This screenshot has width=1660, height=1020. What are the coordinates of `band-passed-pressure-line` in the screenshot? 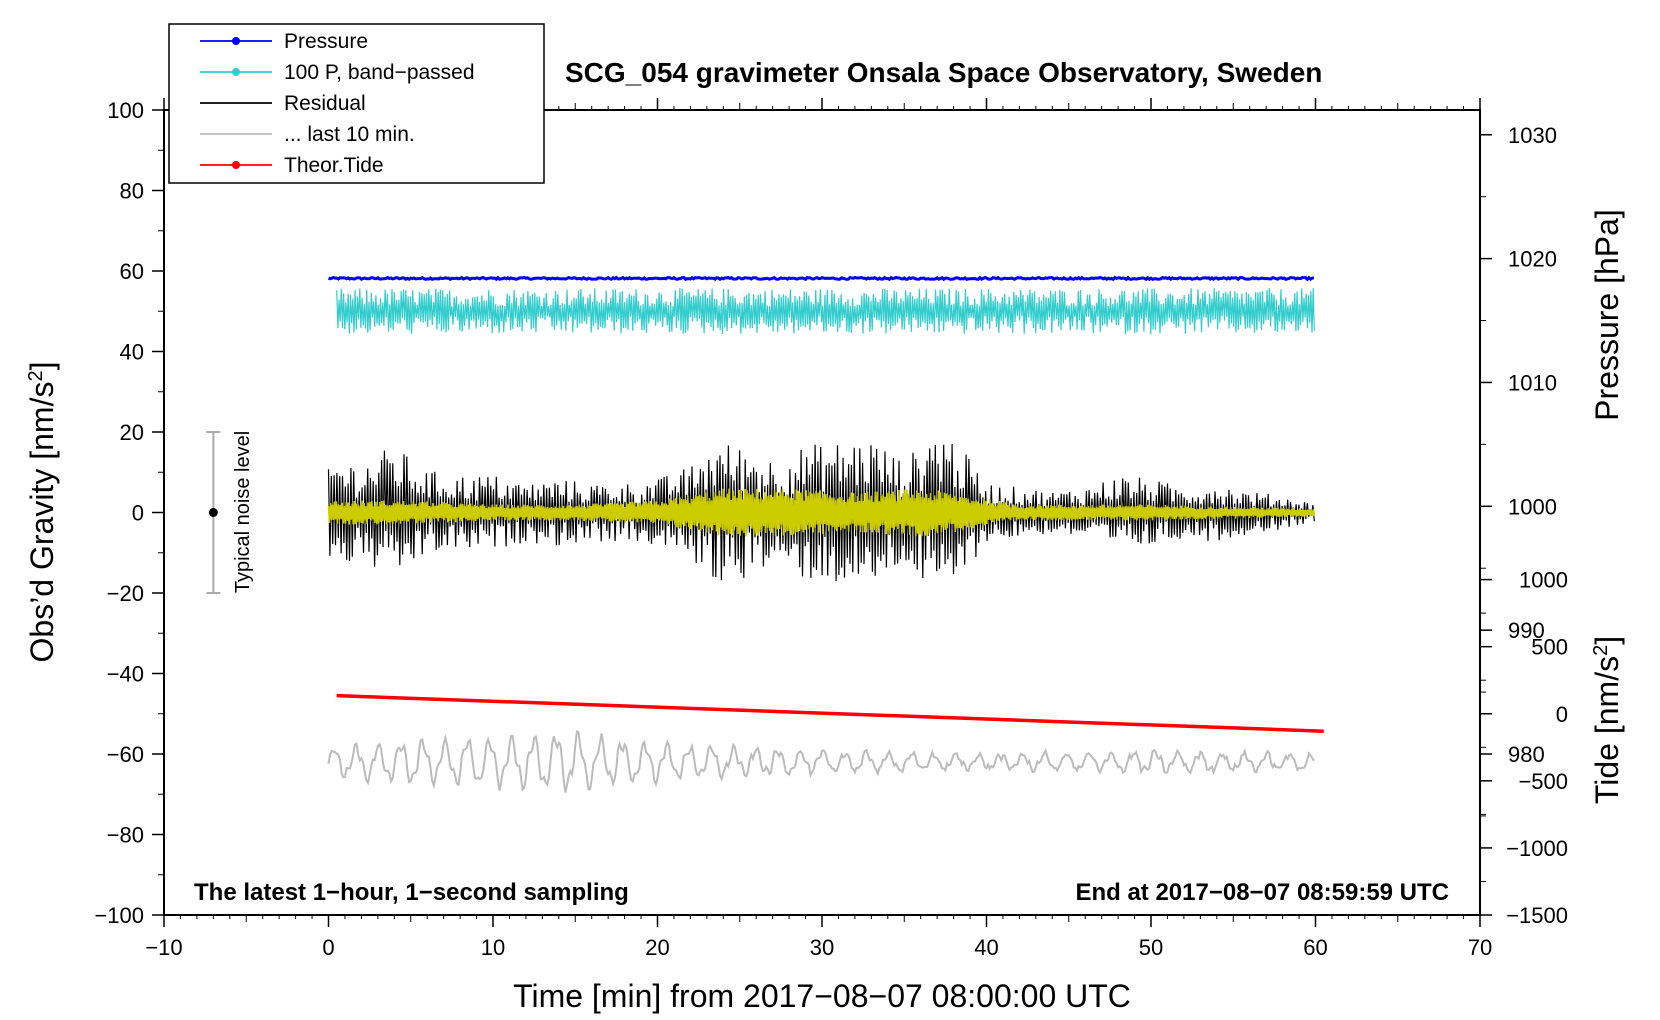 It's located at (825, 311).